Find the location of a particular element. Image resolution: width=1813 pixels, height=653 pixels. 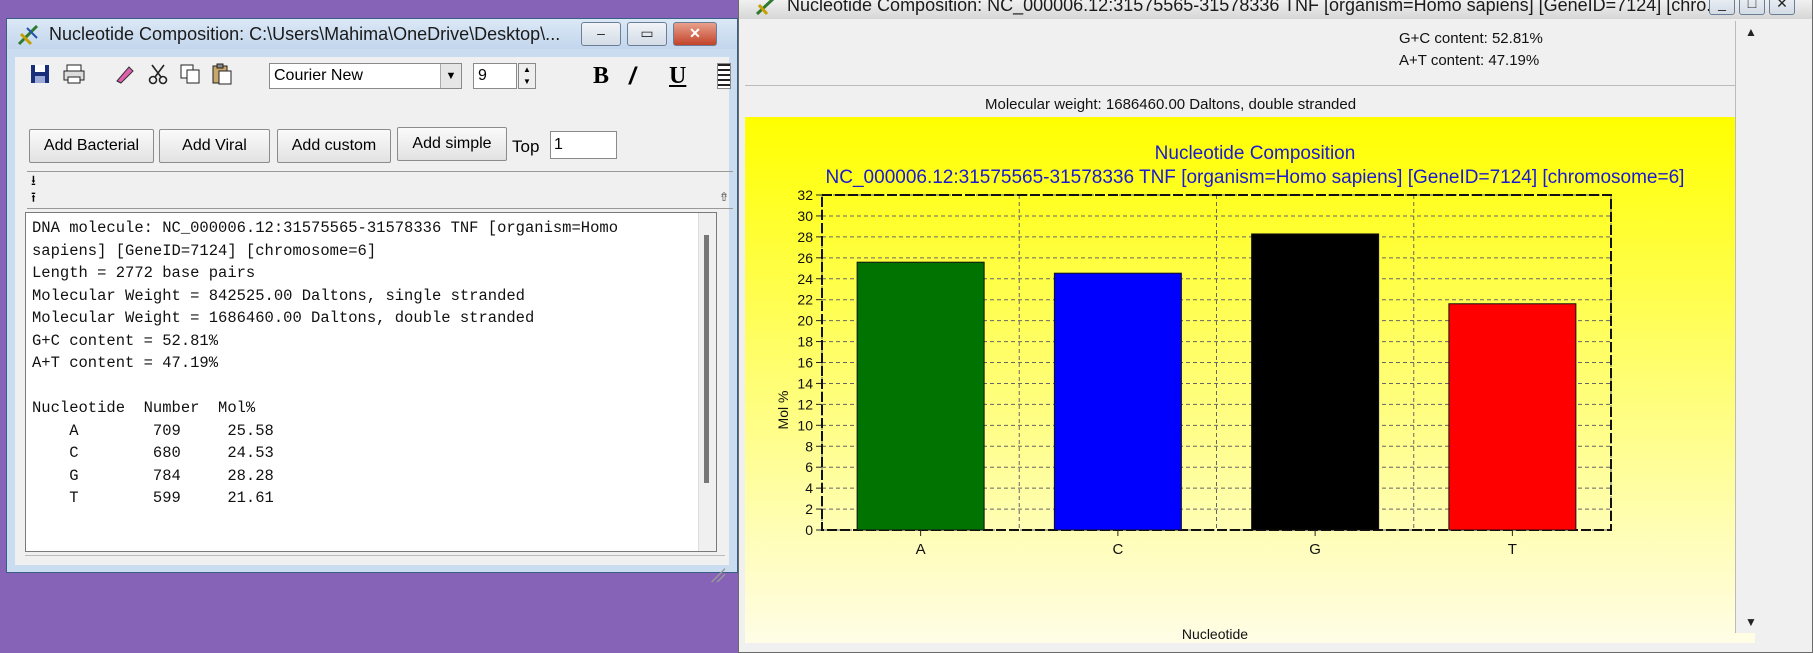

add-simple-button: Add simple is located at coordinates (452, 144).